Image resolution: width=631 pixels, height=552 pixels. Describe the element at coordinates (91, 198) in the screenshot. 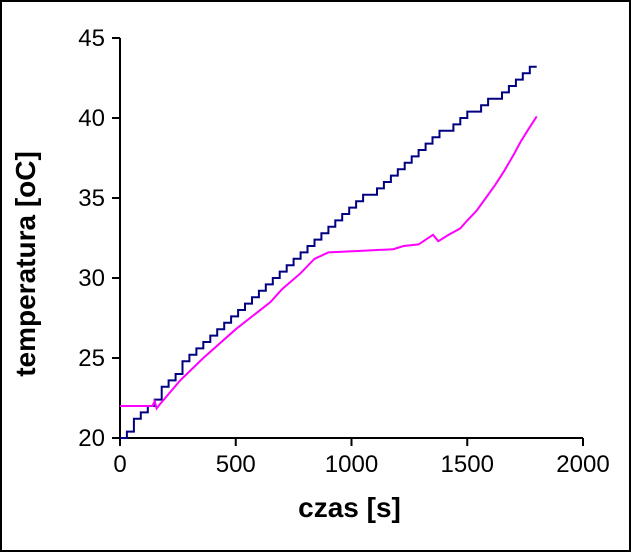

I see `y-tick-label: 35` at that location.